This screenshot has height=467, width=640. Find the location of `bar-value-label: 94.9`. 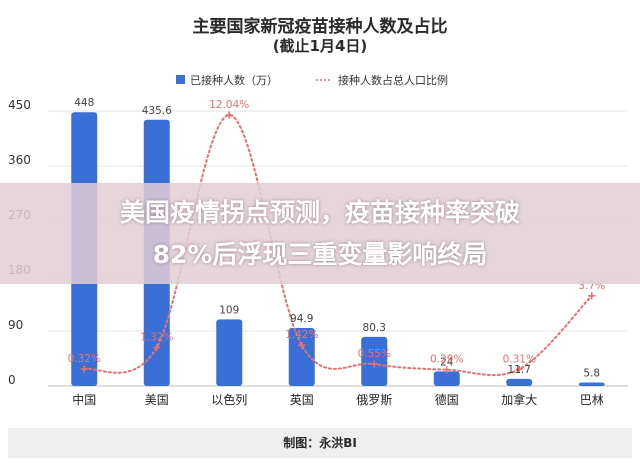

bar-value-label: 94.9 is located at coordinates (301, 319).